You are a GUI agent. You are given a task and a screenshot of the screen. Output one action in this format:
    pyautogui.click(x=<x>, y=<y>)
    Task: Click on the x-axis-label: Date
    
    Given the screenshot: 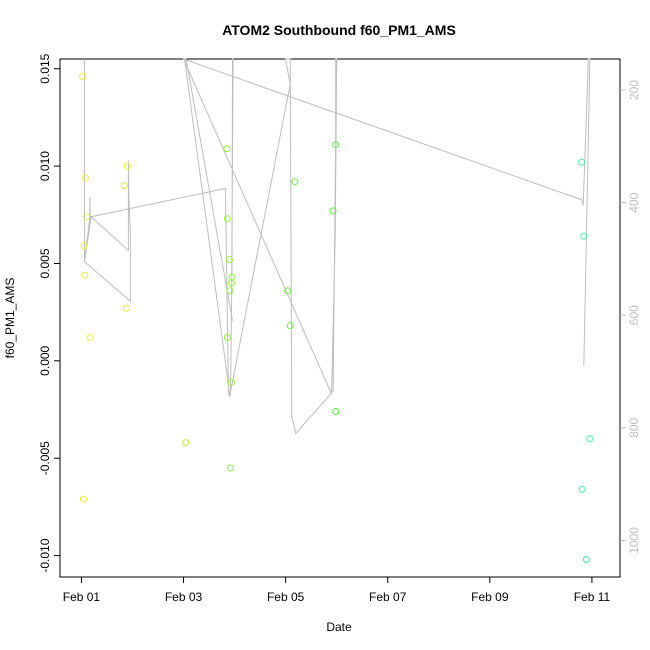 What is the action you would take?
    pyautogui.click(x=339, y=627)
    